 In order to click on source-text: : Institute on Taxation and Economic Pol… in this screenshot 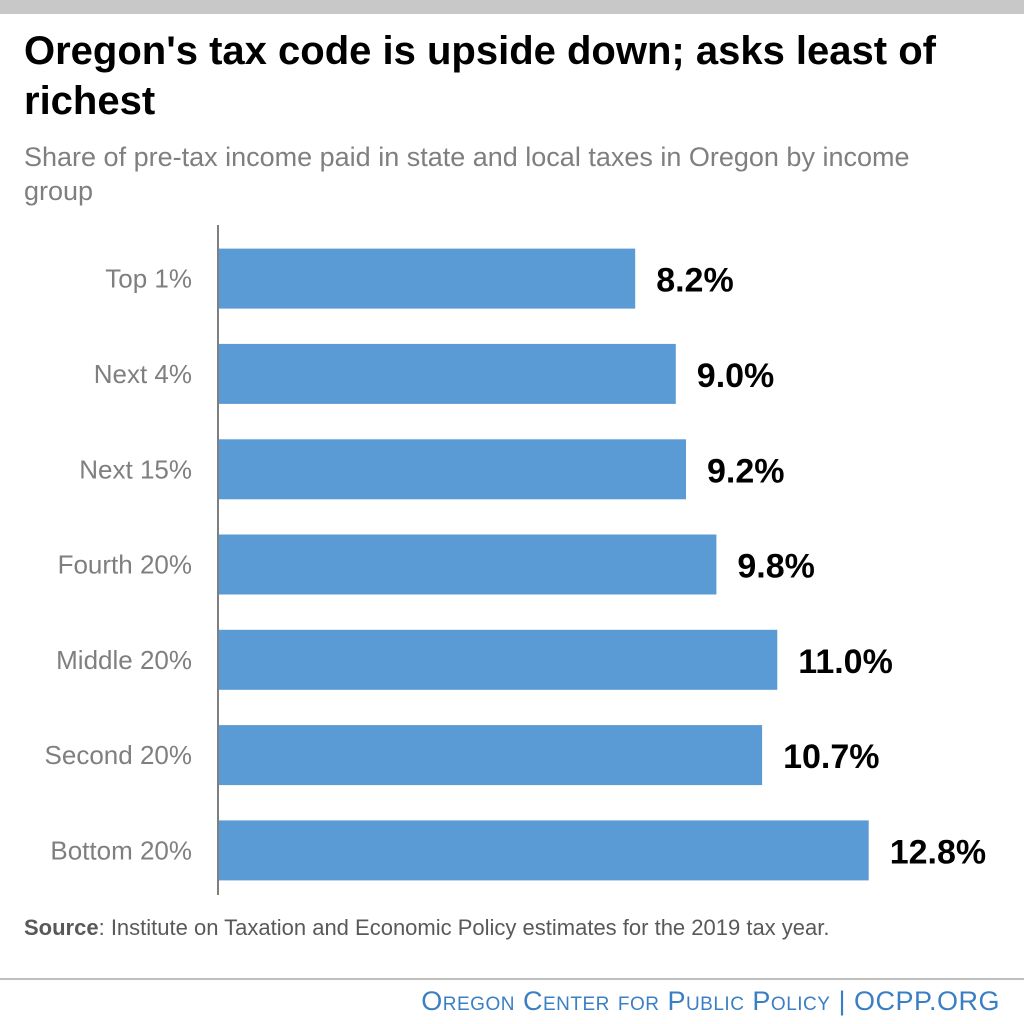, I will do `click(464, 927)`.